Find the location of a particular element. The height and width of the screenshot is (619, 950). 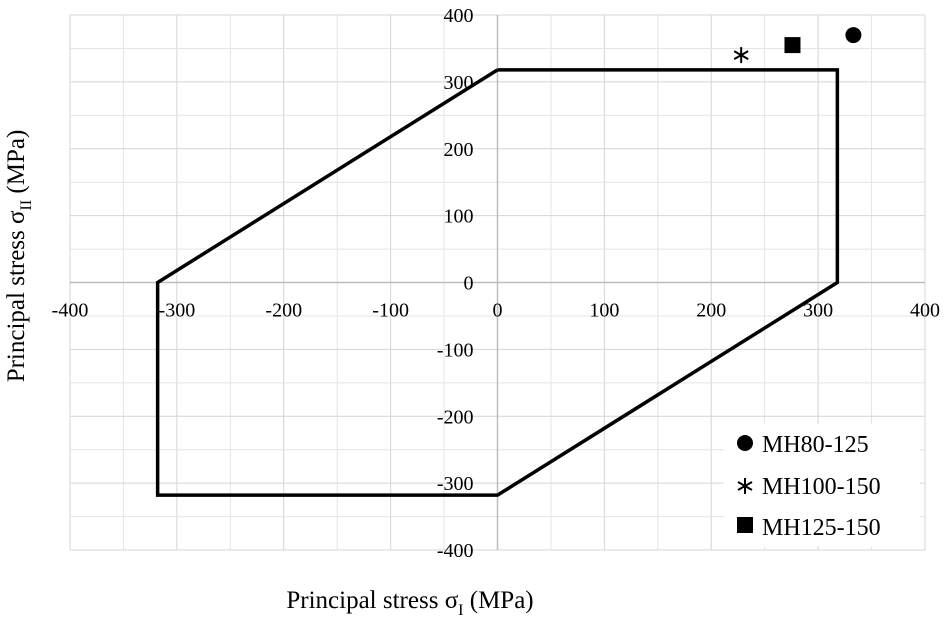

y-tick-label: 200 is located at coordinates (459, 150).